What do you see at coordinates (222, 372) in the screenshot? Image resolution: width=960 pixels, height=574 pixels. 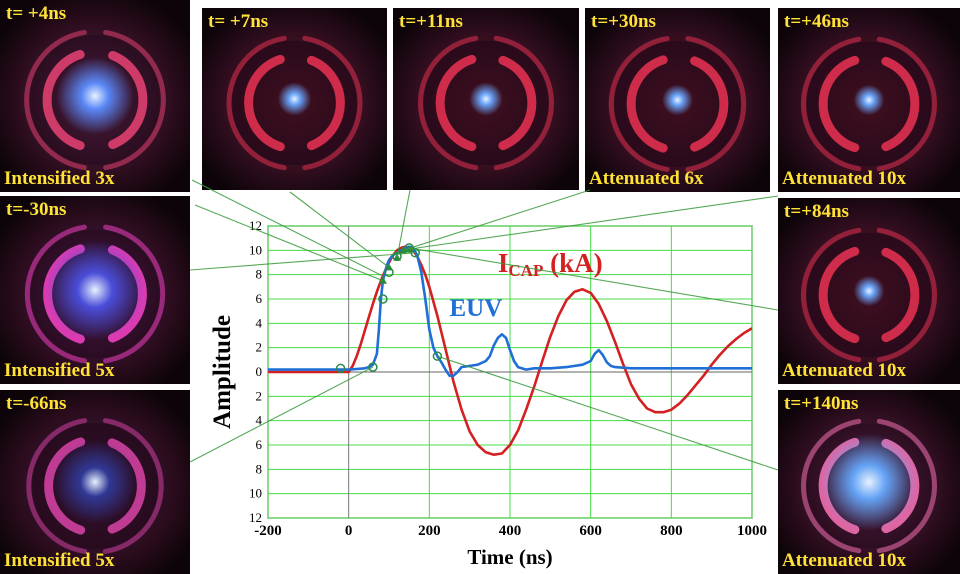 I see `y-axis-label: Amplitude` at bounding box center [222, 372].